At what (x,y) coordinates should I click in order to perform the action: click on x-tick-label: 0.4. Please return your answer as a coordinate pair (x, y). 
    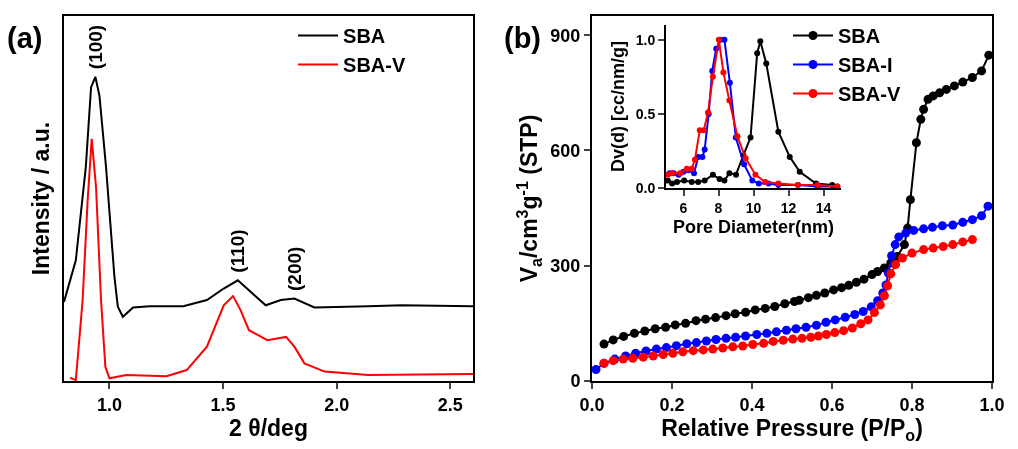
    Looking at the image, I should click on (752, 404).